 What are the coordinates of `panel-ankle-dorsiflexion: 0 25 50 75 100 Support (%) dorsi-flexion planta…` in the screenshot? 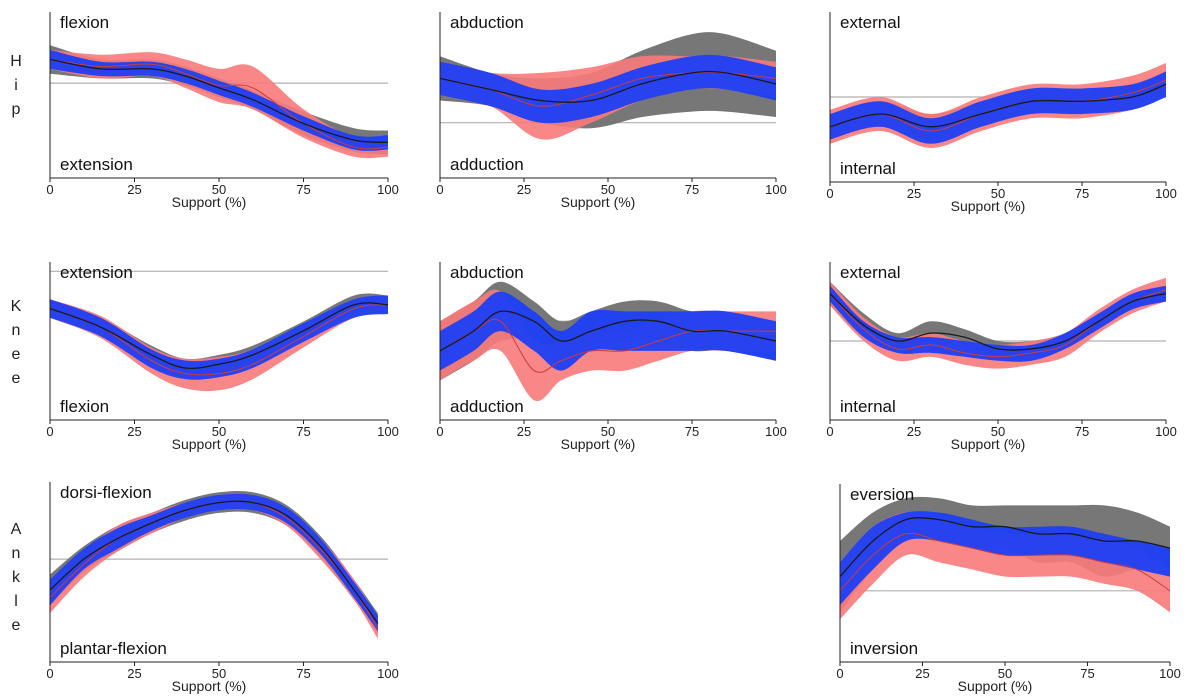 It's located at (222, 588).